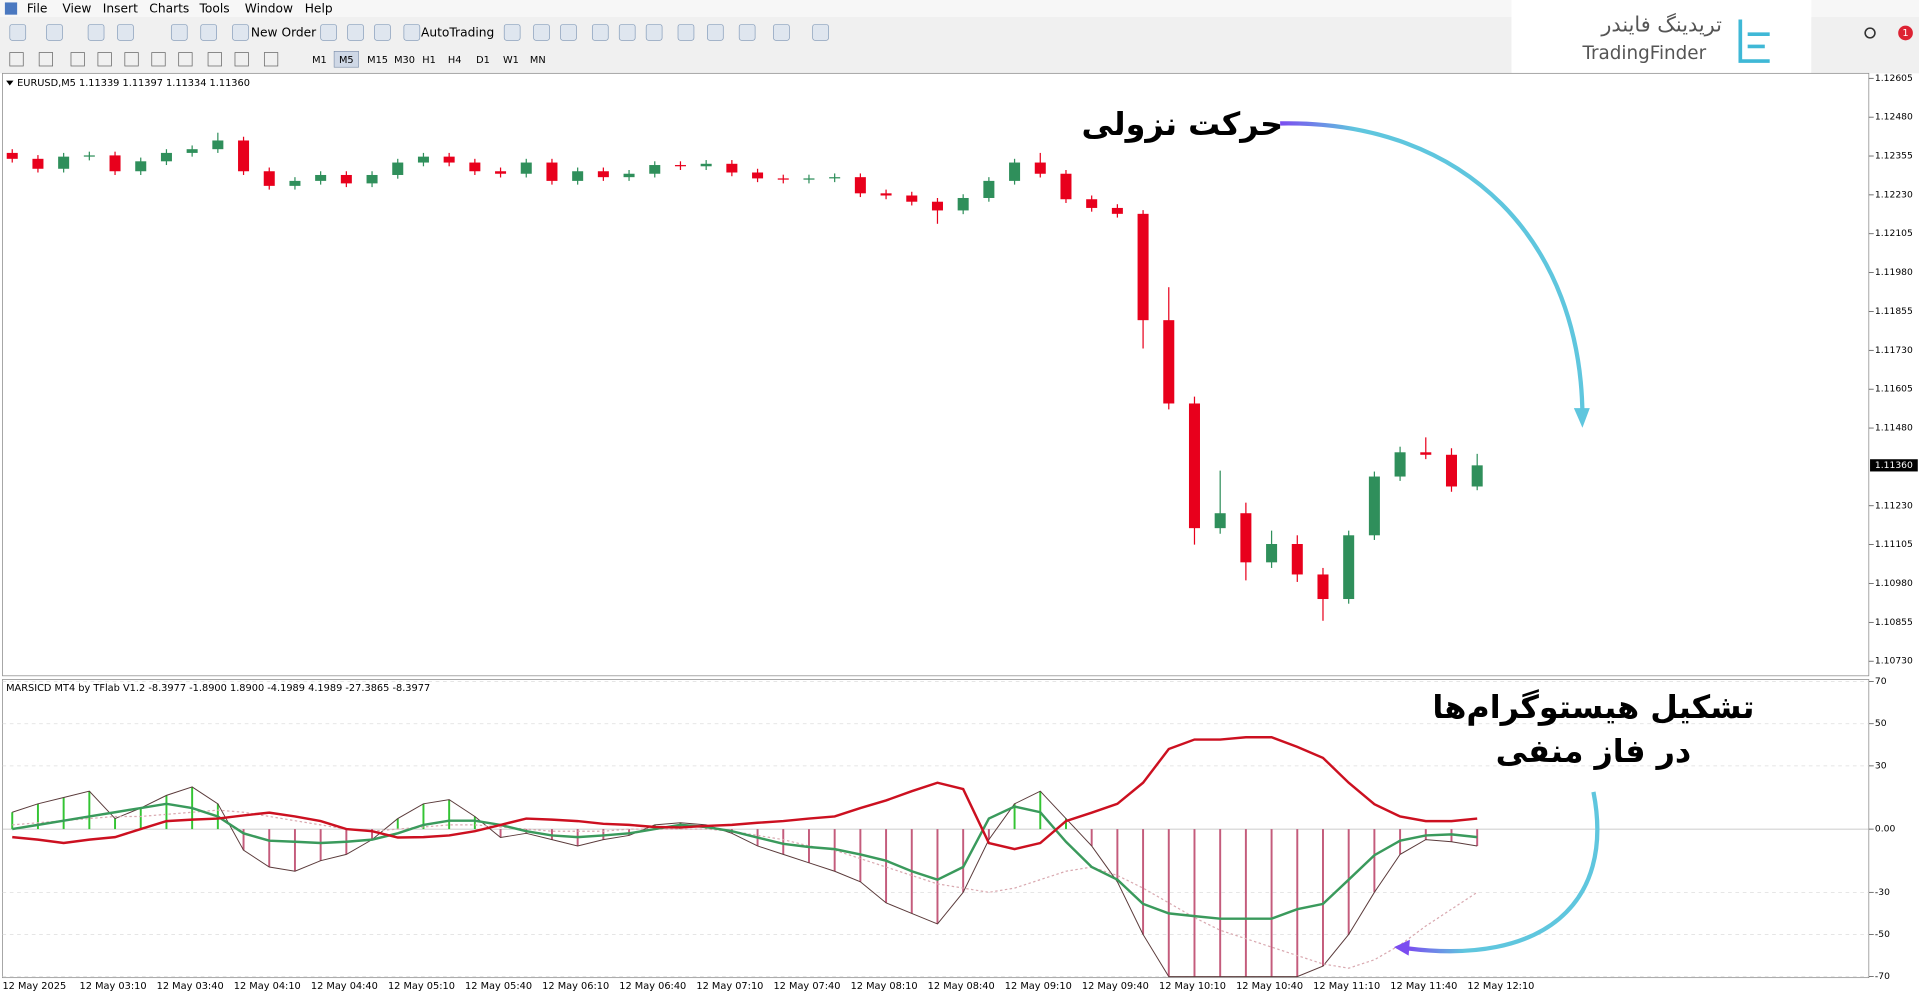 This screenshot has width=1919, height=996. What do you see at coordinates (1894, 544) in the screenshot?
I see `y-tick-label: 1.11105` at bounding box center [1894, 544].